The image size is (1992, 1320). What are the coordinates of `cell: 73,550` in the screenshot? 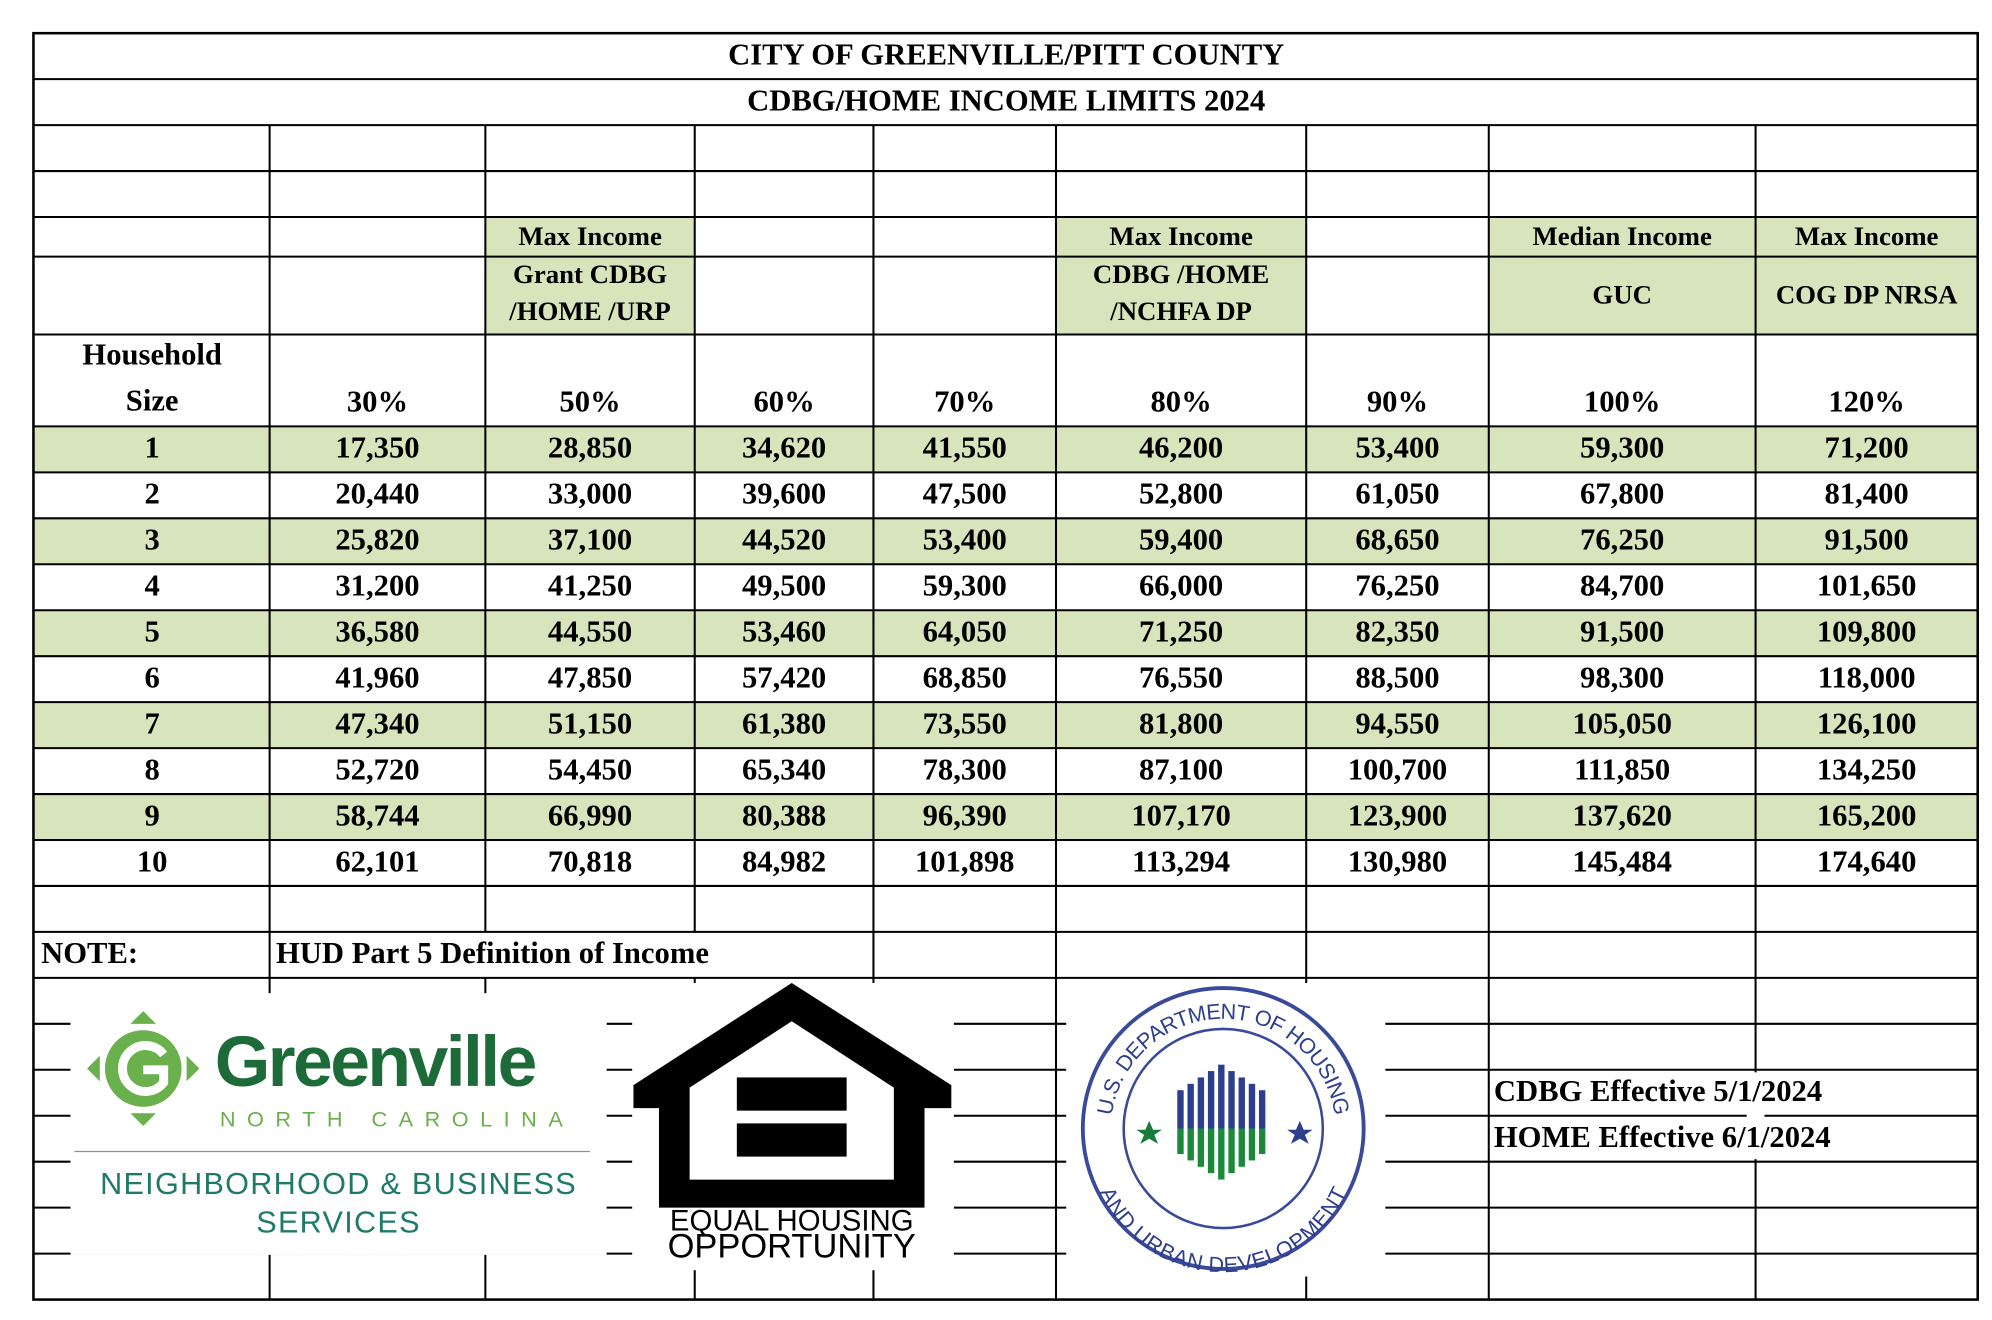 It's located at (965, 723).